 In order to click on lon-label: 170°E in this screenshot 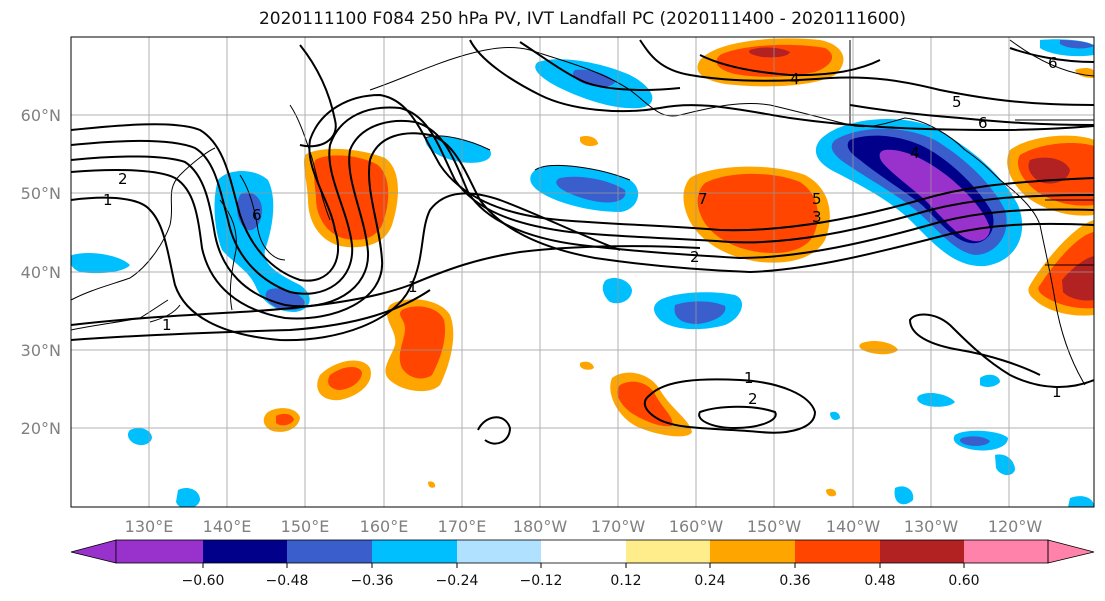, I will do `click(462, 526)`.